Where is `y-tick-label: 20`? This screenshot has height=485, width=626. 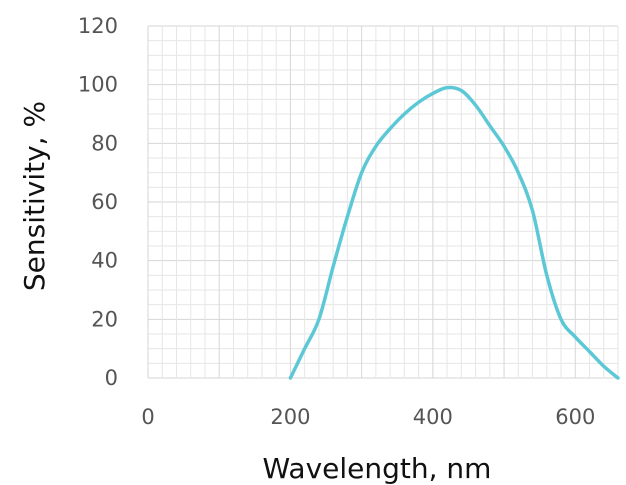 y-tick-label: 20 is located at coordinates (104, 319).